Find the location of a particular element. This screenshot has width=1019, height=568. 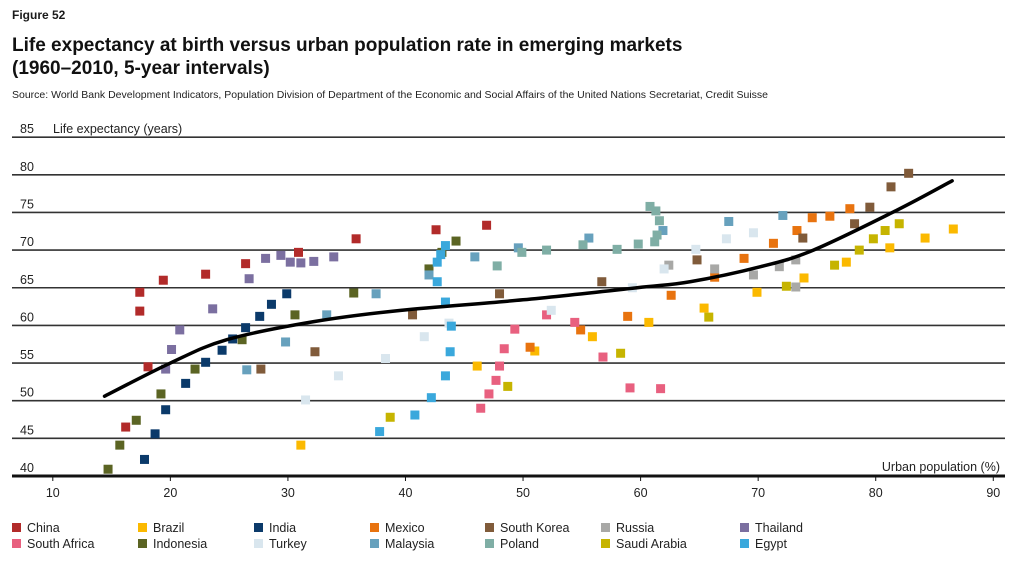

legend-swatch-turkey is located at coordinates (258, 543).